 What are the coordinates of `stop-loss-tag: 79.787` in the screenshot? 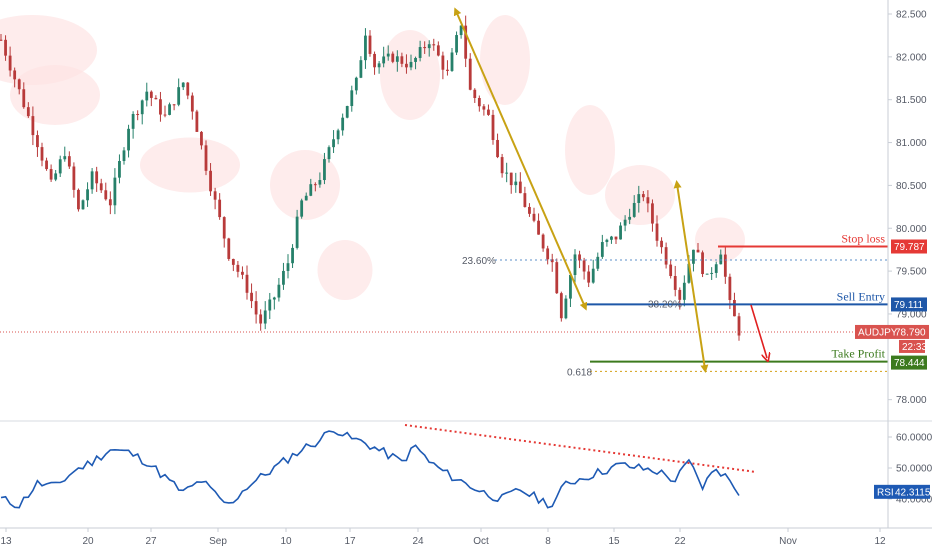 It's located at (909, 246).